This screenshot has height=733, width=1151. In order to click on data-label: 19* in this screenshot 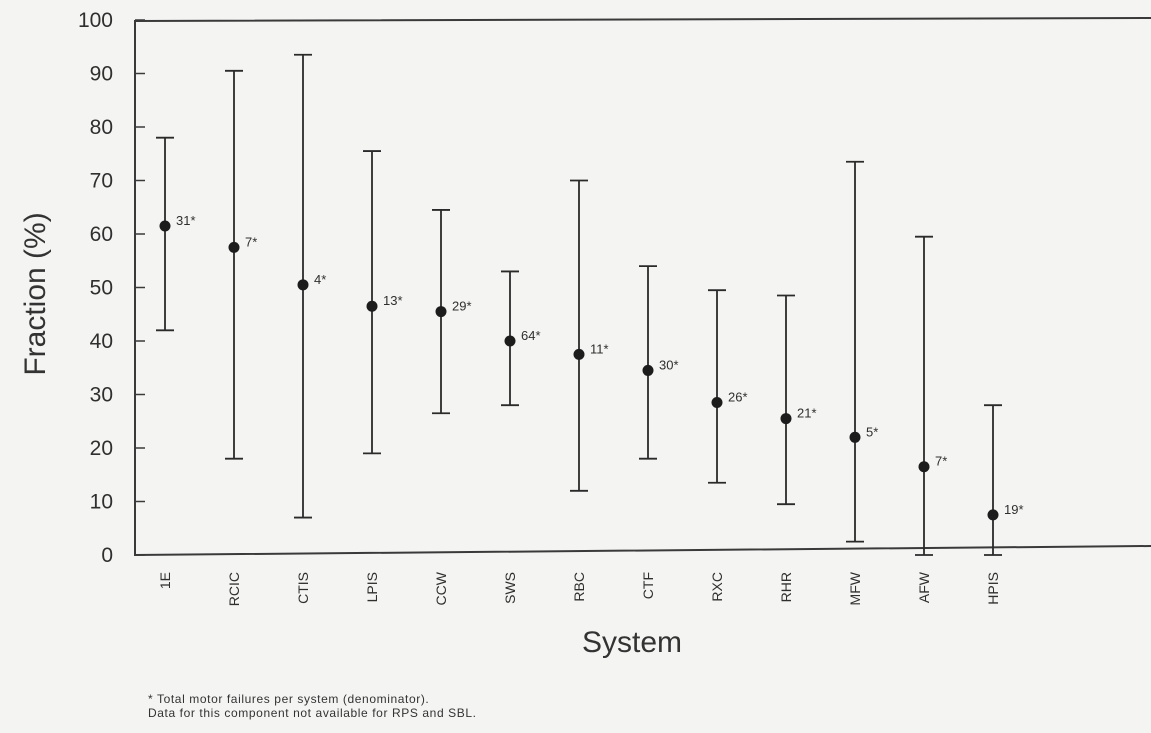, I will do `click(1014, 509)`.